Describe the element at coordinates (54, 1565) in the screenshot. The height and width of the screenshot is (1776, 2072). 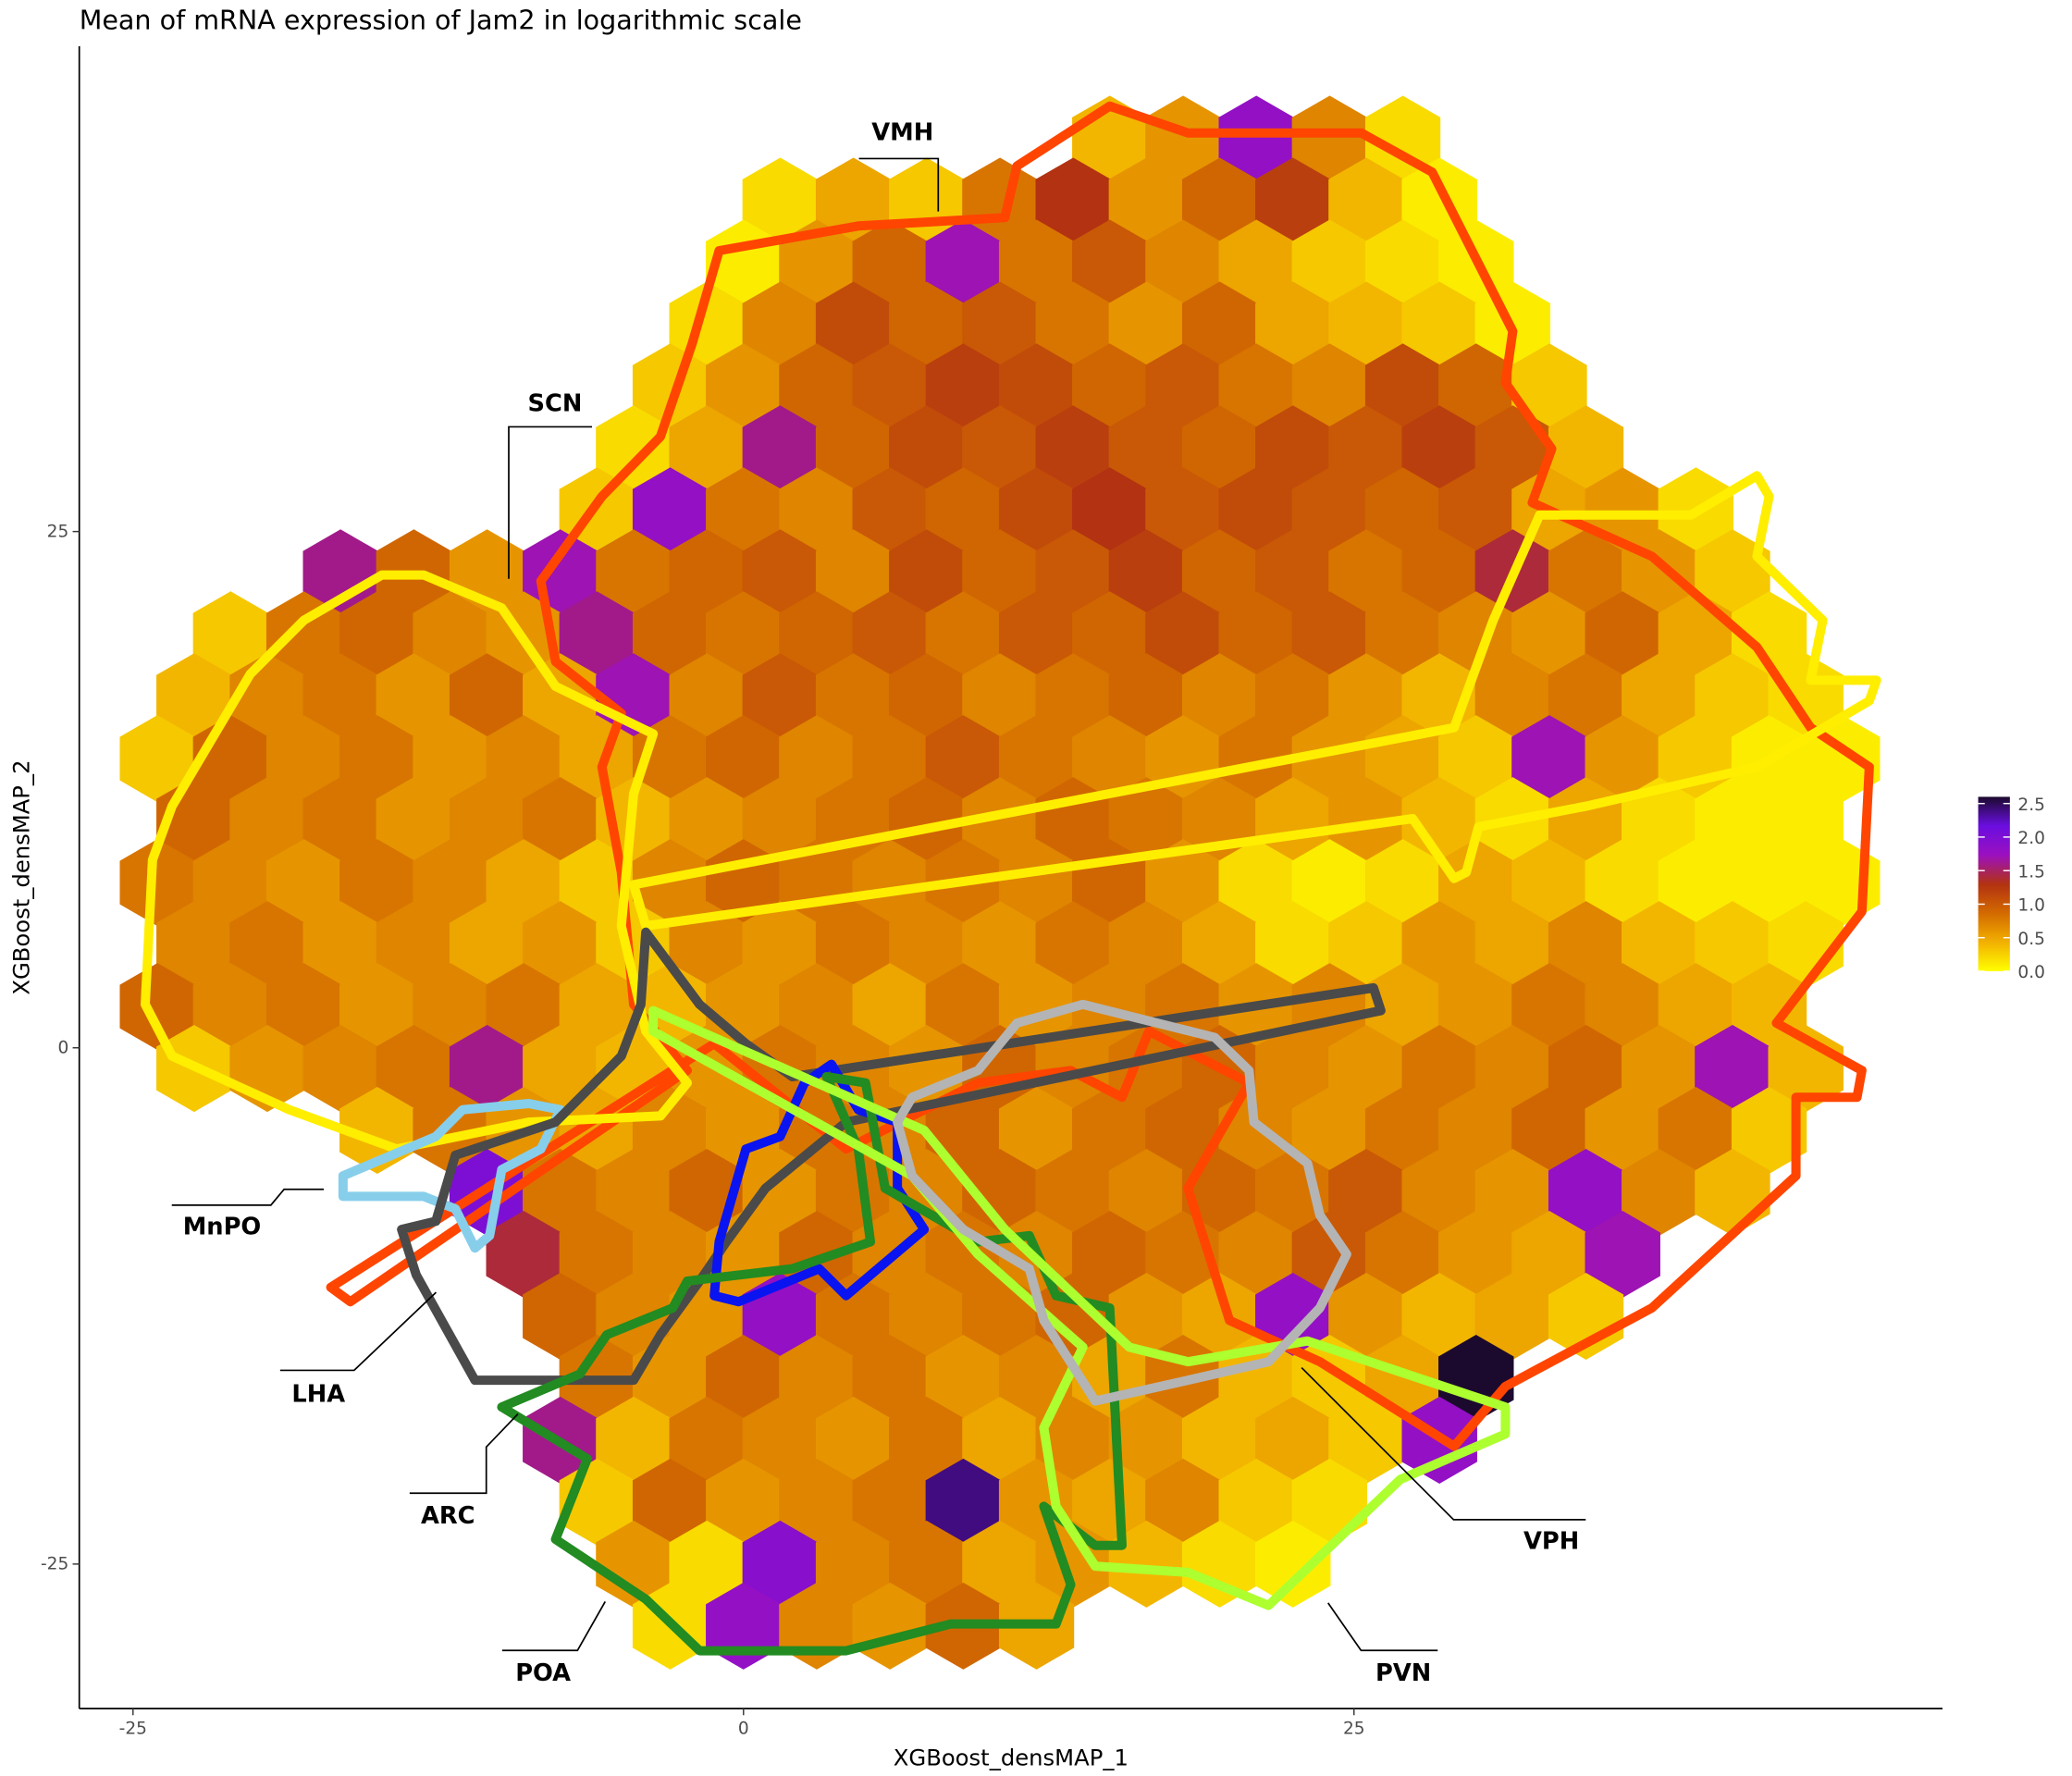
I see `y-tick-label: -25` at that location.